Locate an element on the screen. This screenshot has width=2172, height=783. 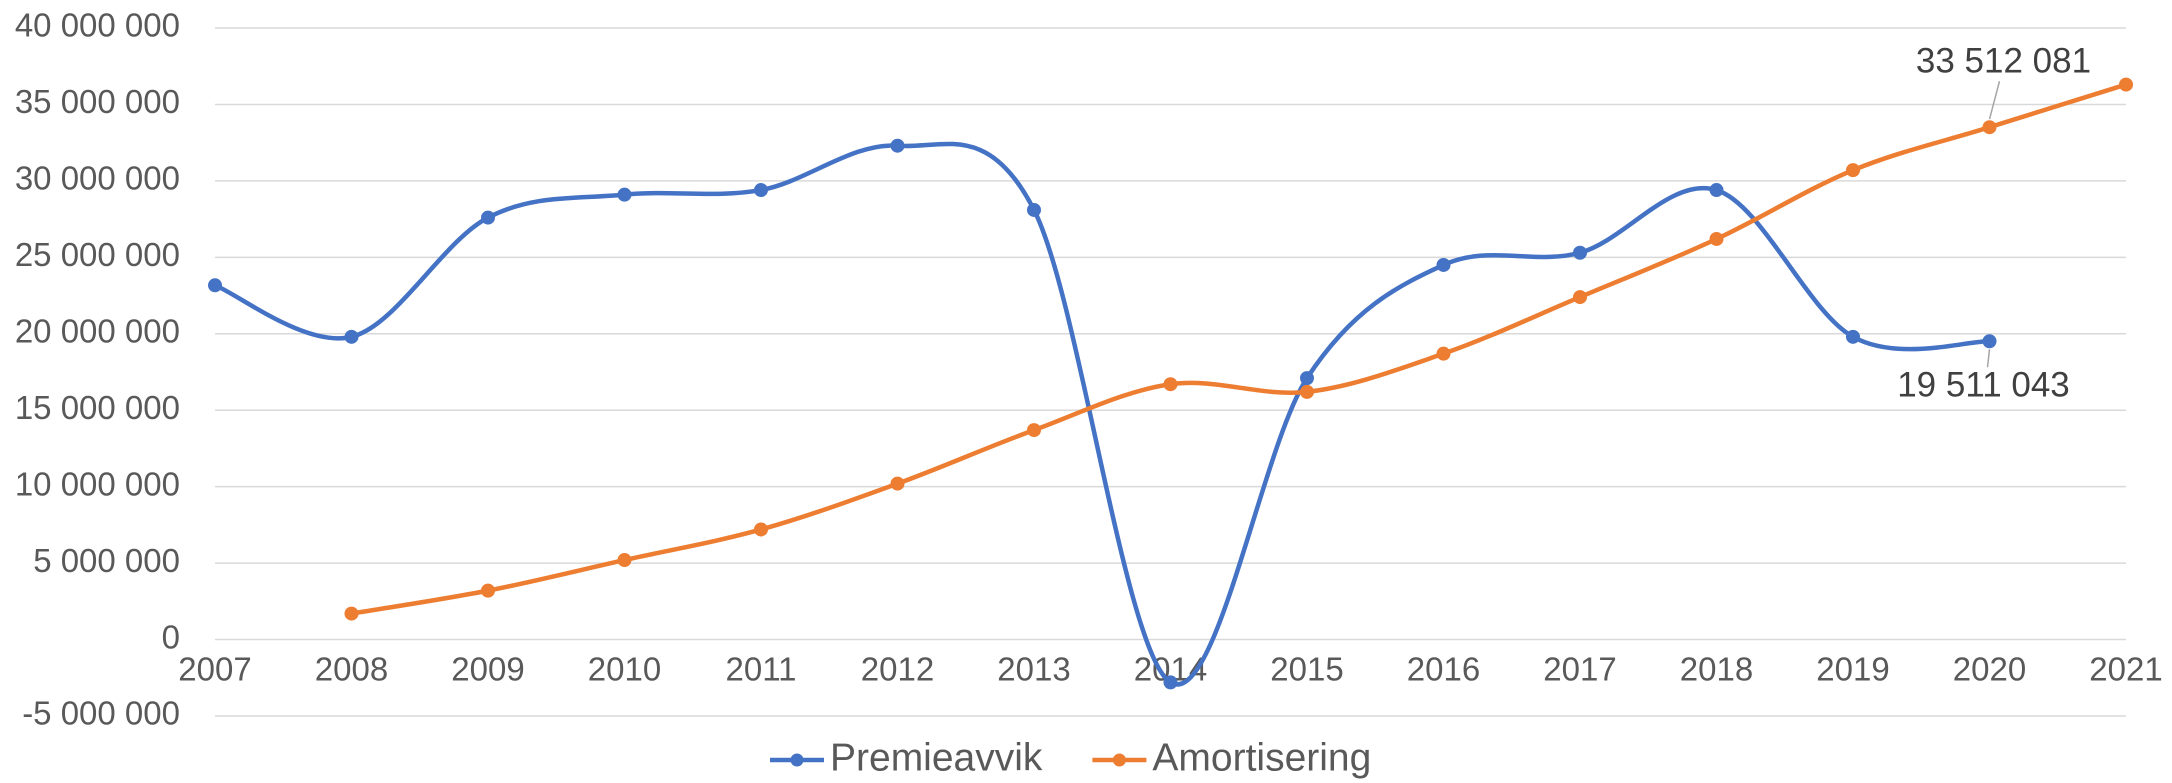
legend-label: Amortisering is located at coordinates (1261, 757).